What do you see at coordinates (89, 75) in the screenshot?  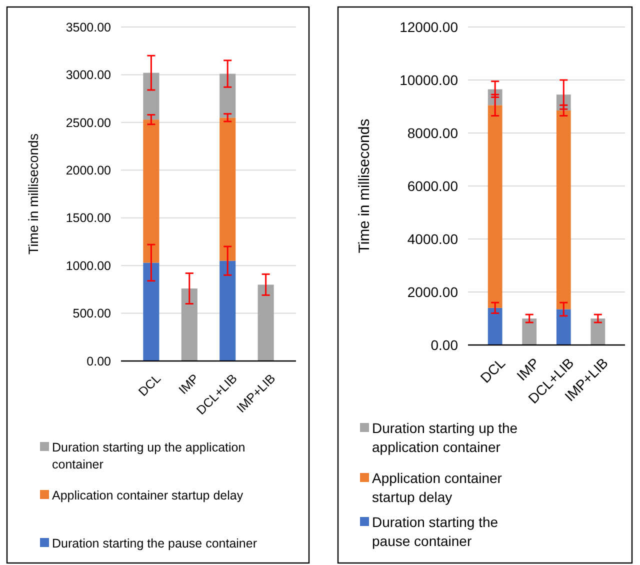 I see `y-tick-label: 3000.00` at bounding box center [89, 75].